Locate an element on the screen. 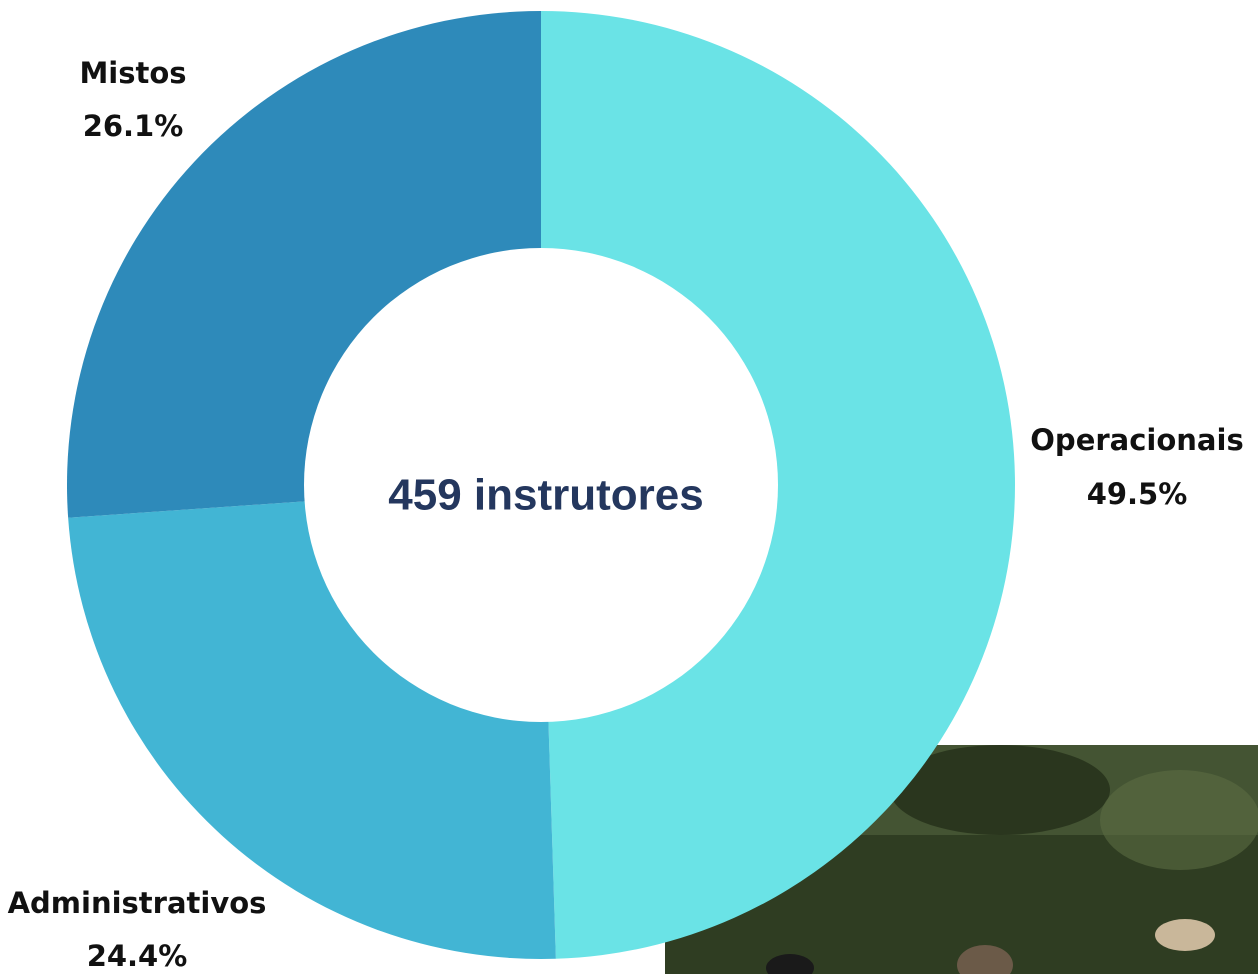  category-label: Operacionais is located at coordinates (1136, 440).